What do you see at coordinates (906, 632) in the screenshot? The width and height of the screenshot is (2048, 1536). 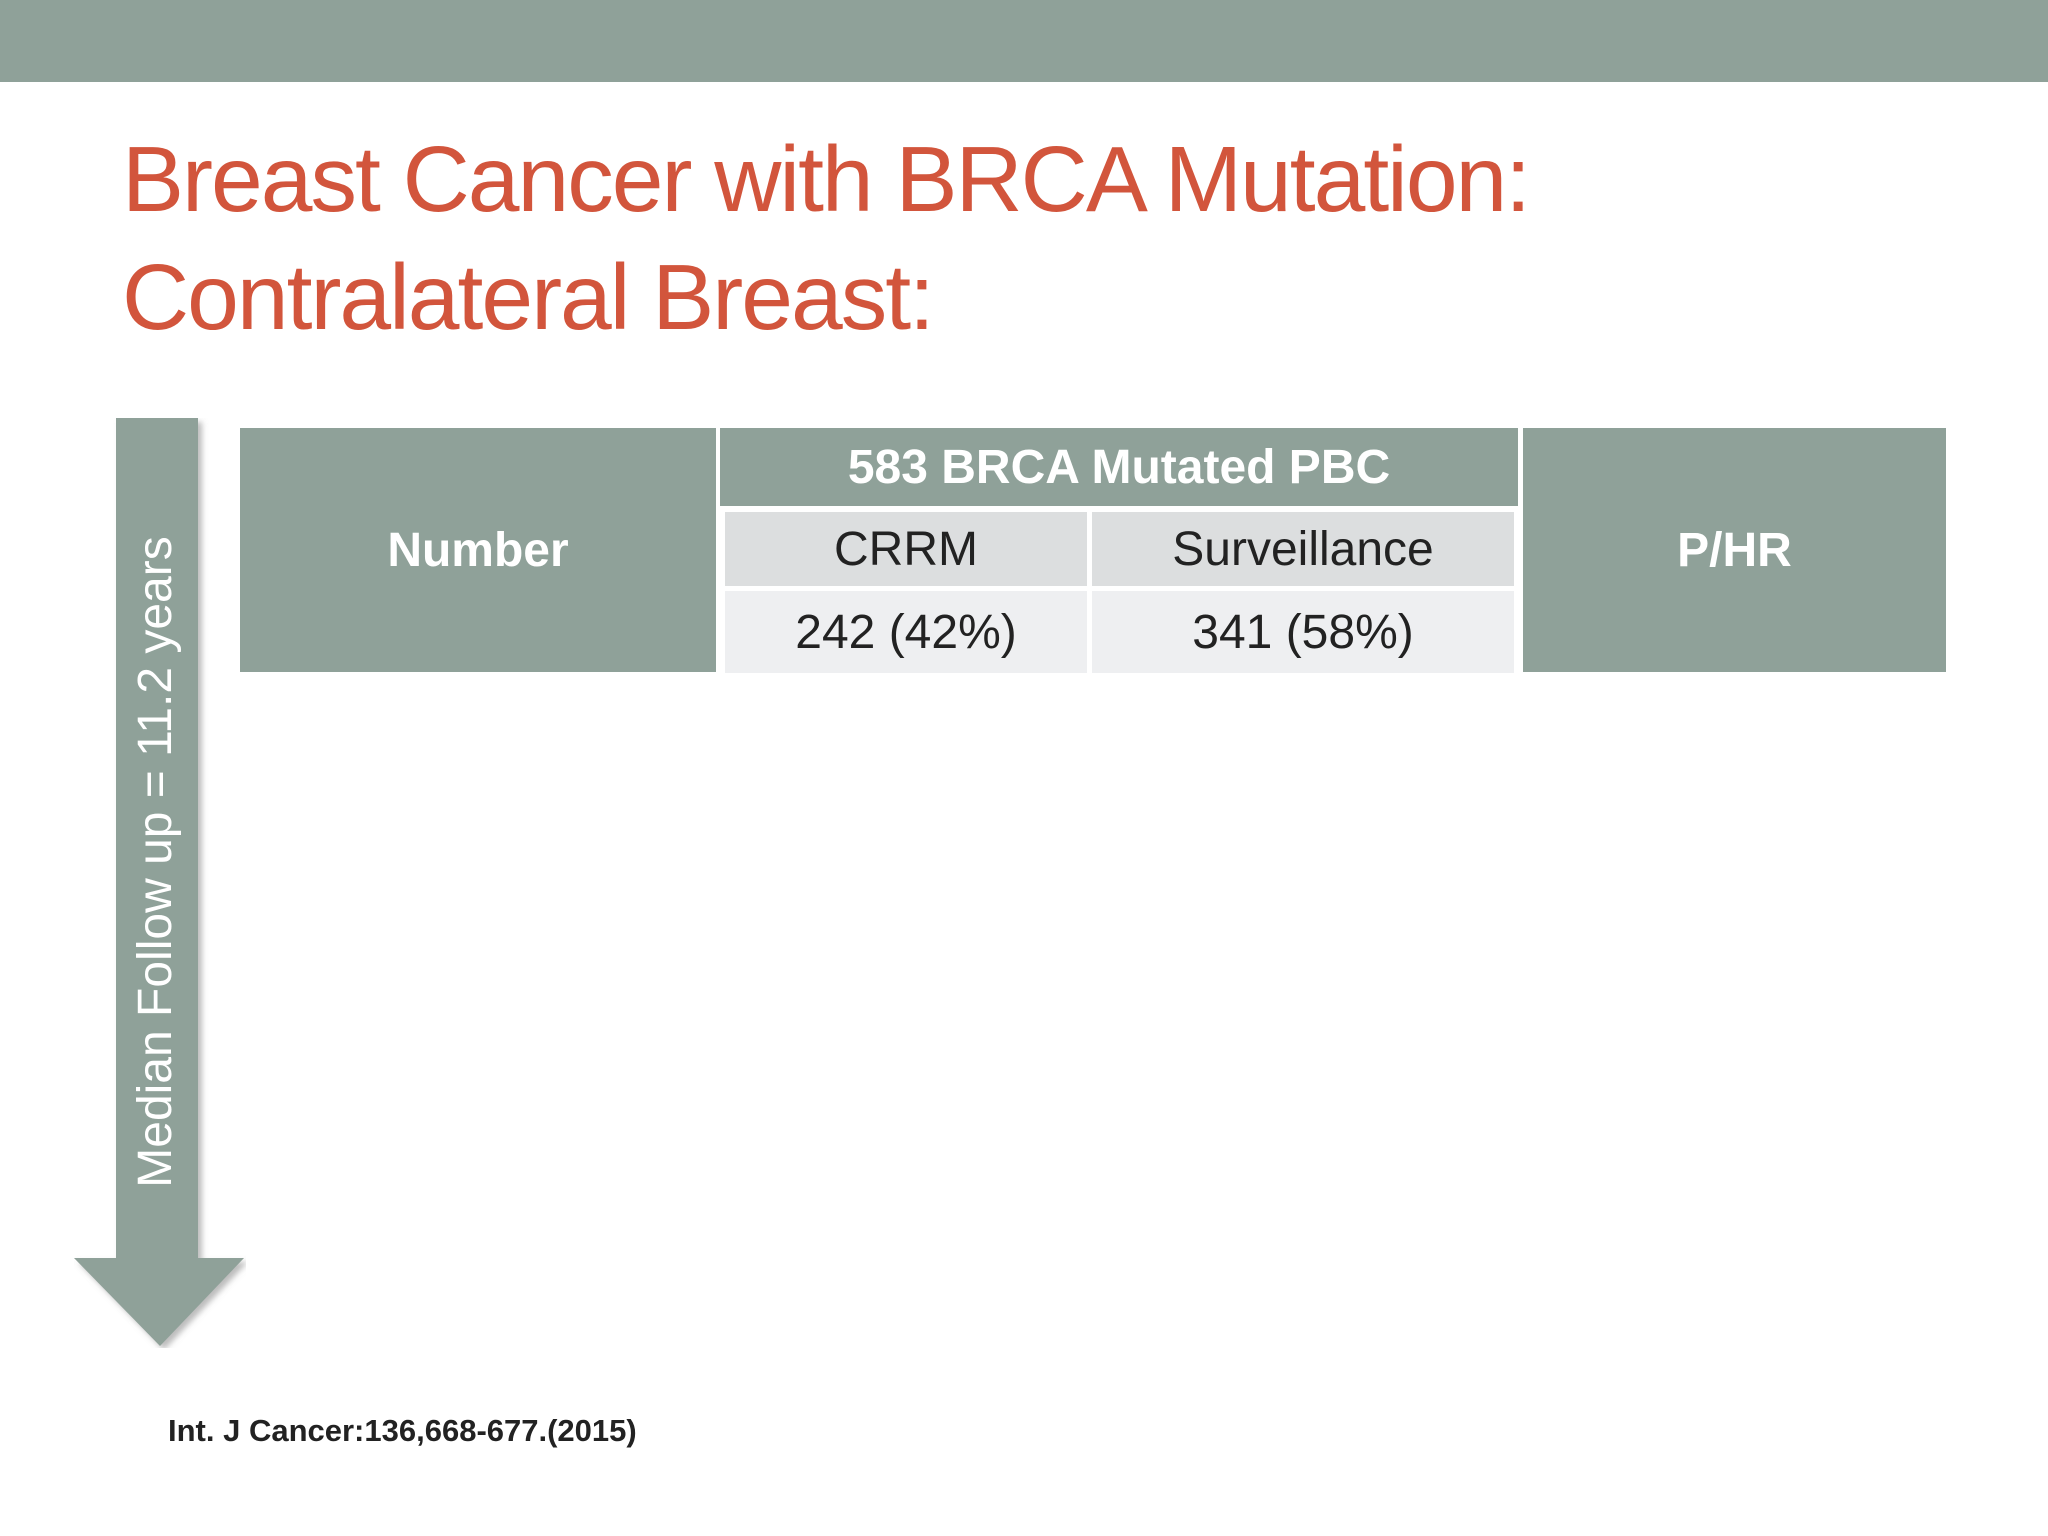 I see `cell-crrm-value: 242 (42%)` at bounding box center [906, 632].